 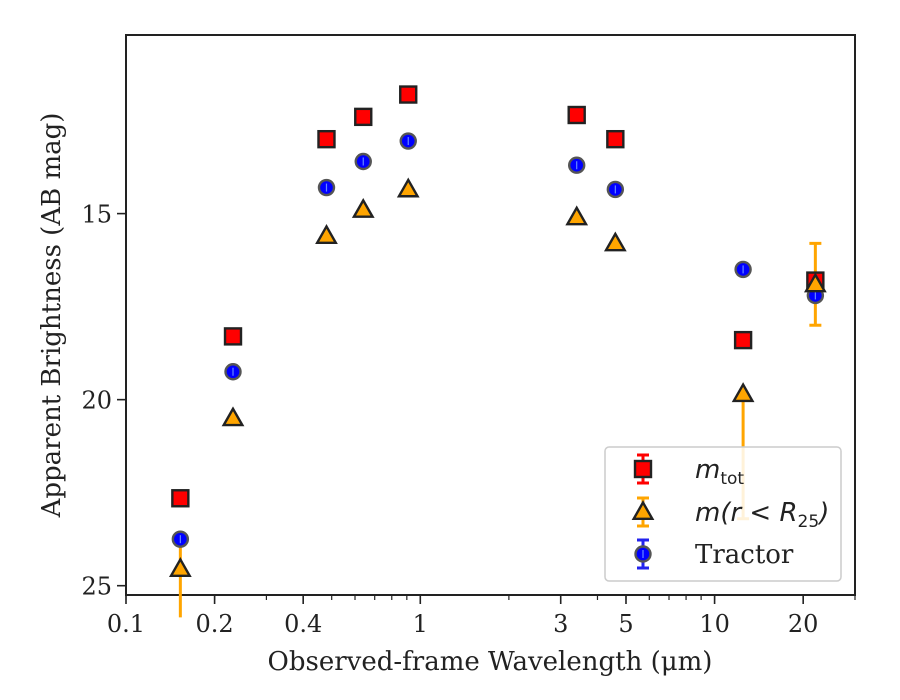 What do you see at coordinates (96, 587) in the screenshot?
I see `y-tick-label-2: 25` at bounding box center [96, 587].